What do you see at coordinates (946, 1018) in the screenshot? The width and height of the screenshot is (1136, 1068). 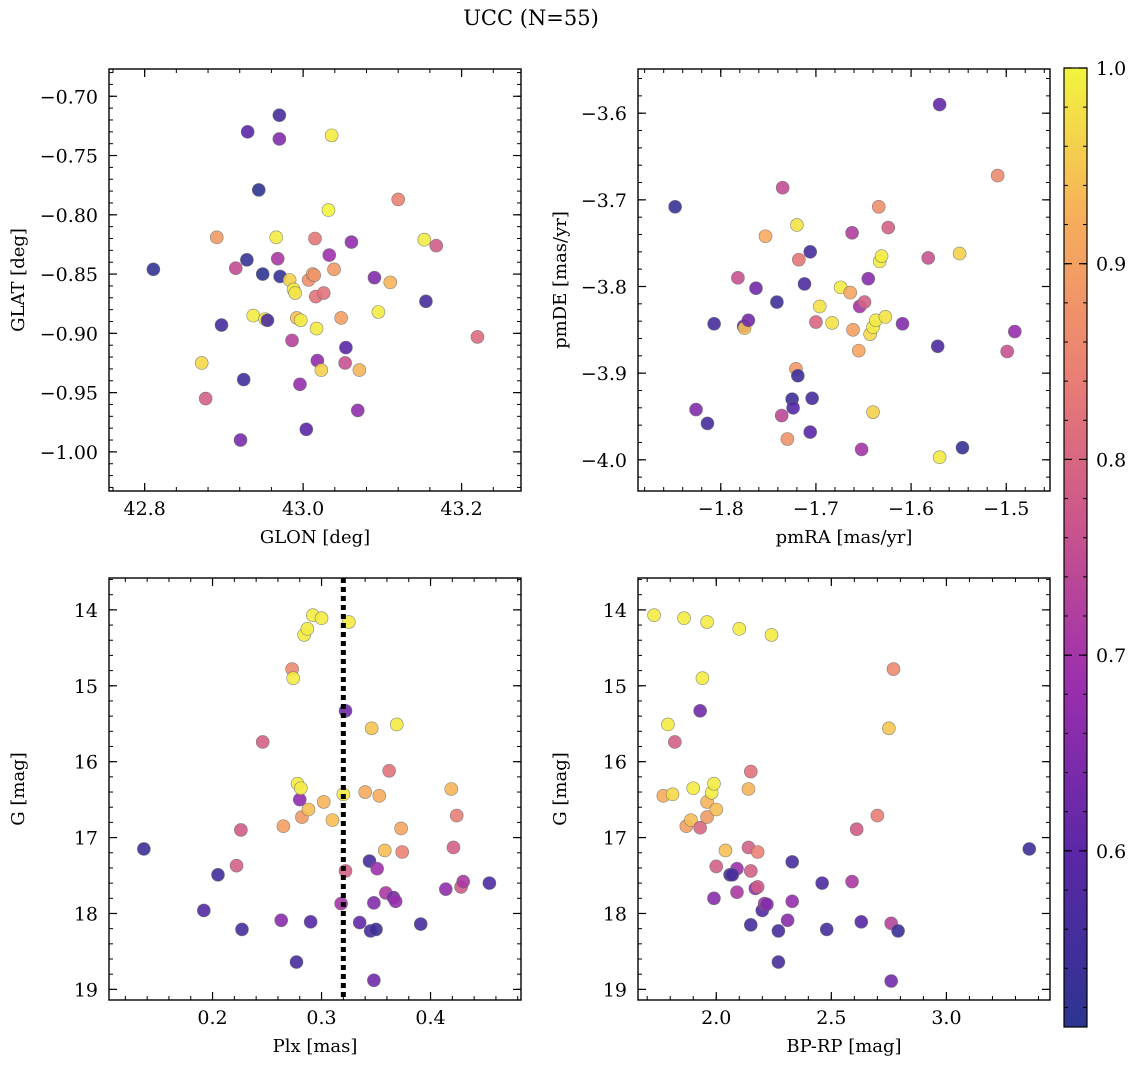 I see `x-tick-label: 3.0` at bounding box center [946, 1018].